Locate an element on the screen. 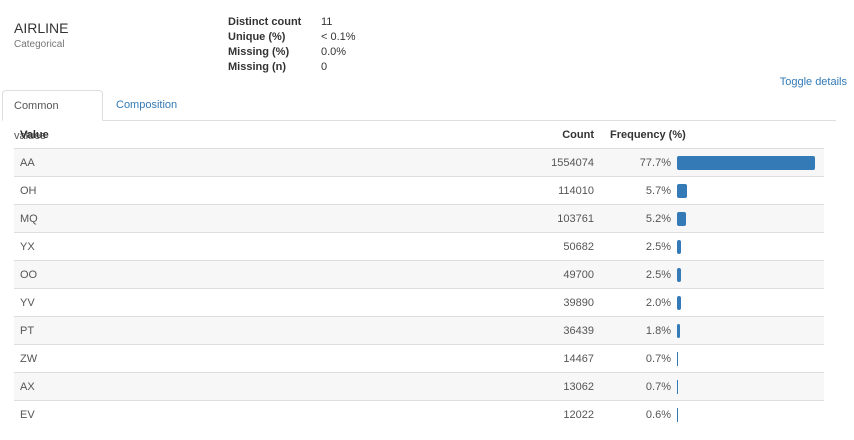  table-row: ZW 14467 0.7% is located at coordinates (419, 358).